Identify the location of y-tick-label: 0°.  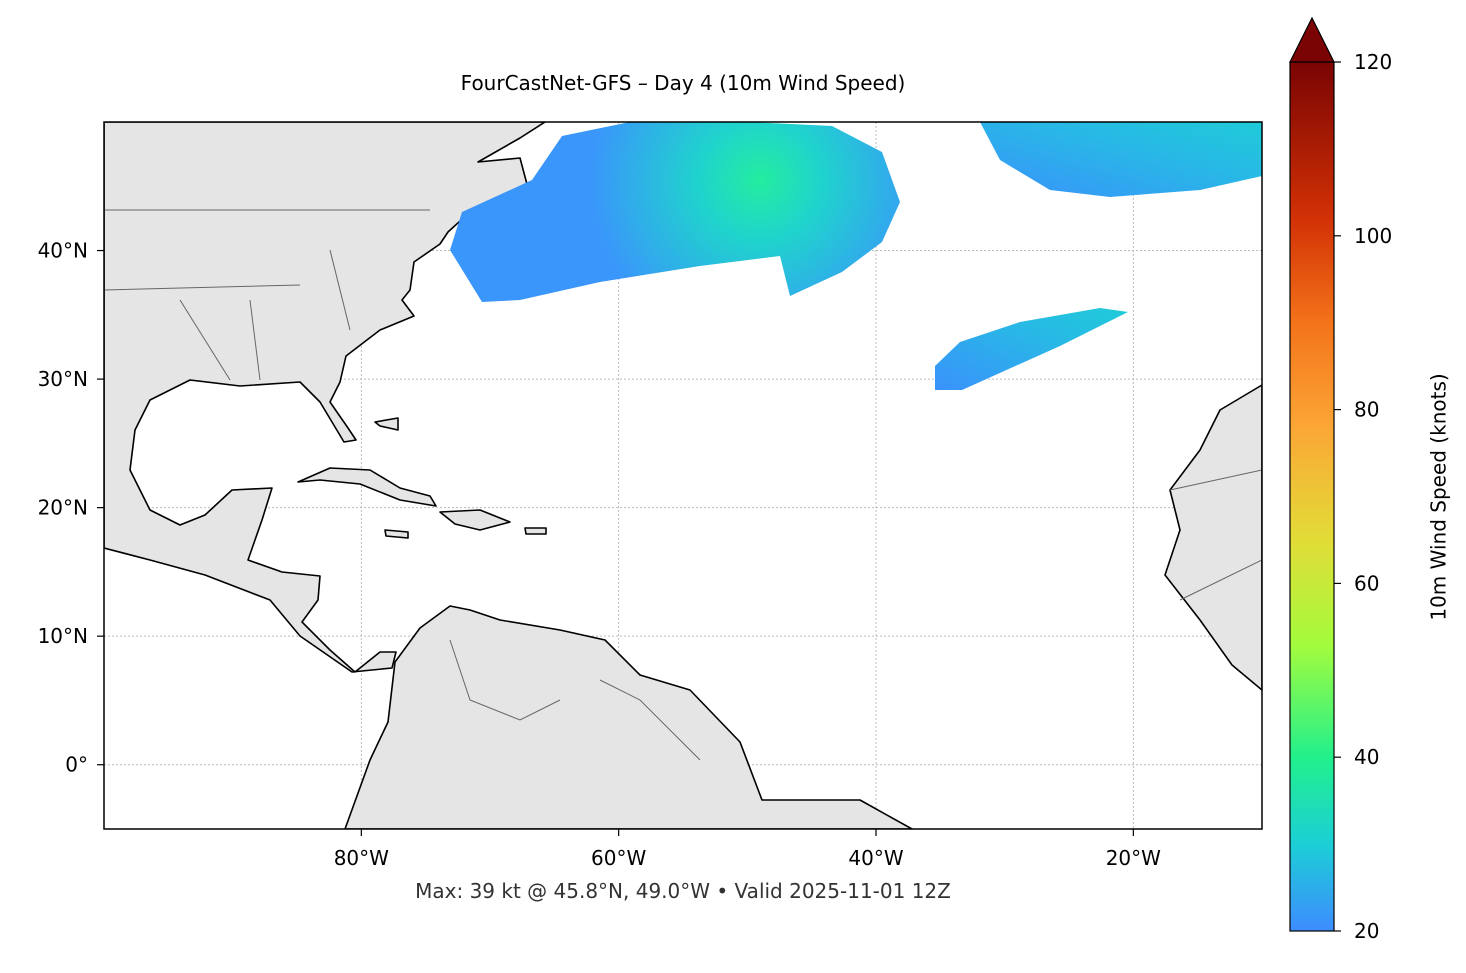
(76, 765).